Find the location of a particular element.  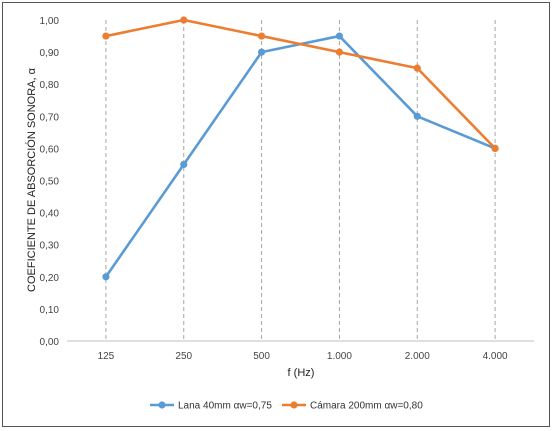

x-axis-title: f (Hz) is located at coordinates (301, 373).